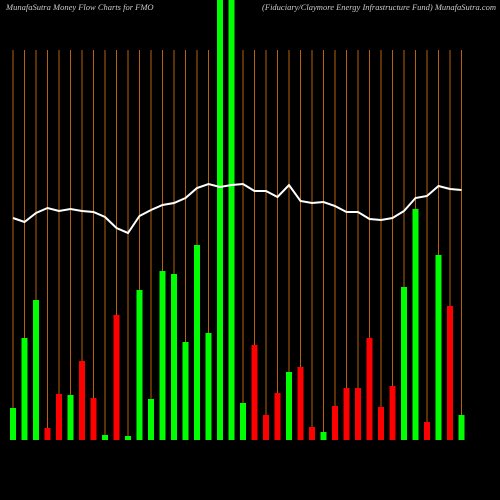 The height and width of the screenshot is (500, 500). What do you see at coordinates (237, 208) in the screenshot?
I see `line` at bounding box center [237, 208].